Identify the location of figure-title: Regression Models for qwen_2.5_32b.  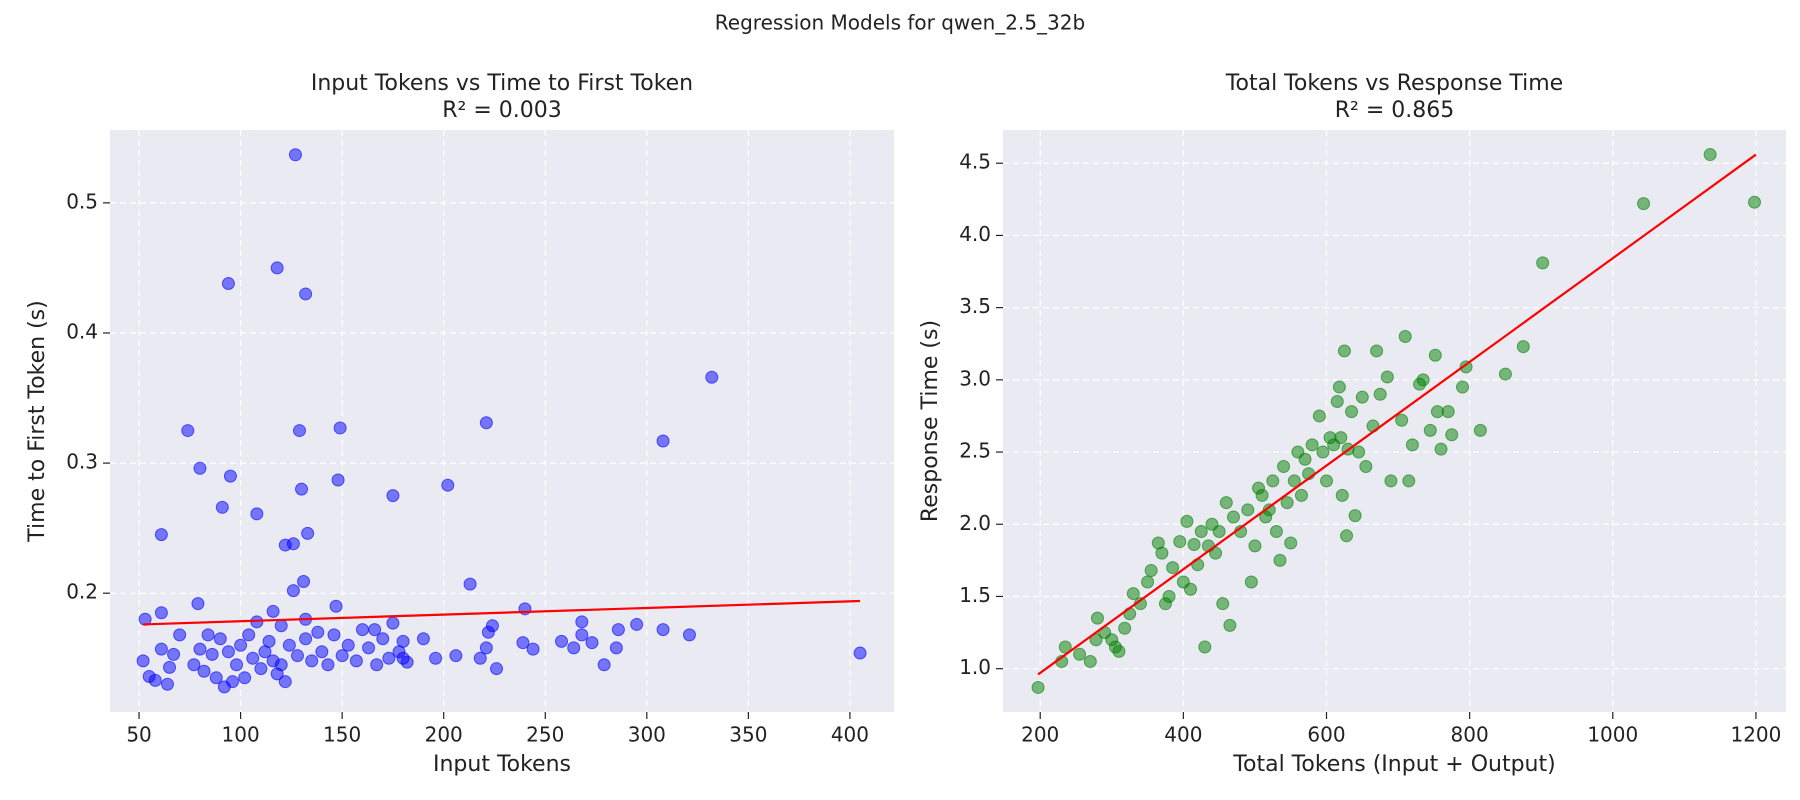
(900, 23).